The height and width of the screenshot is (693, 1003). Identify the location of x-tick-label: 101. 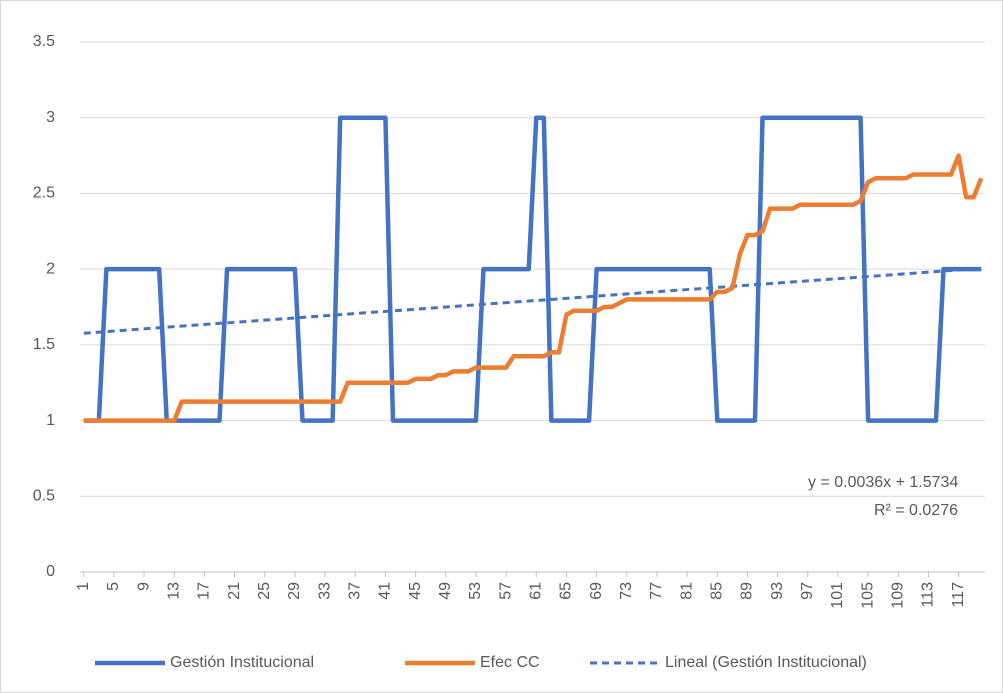
(837, 595).